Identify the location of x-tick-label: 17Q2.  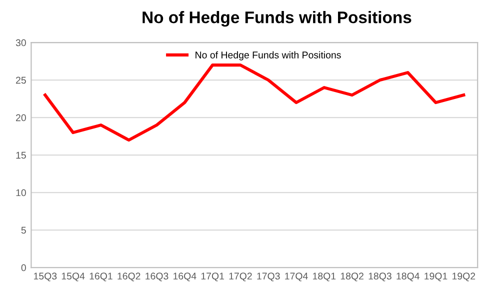
(240, 277).